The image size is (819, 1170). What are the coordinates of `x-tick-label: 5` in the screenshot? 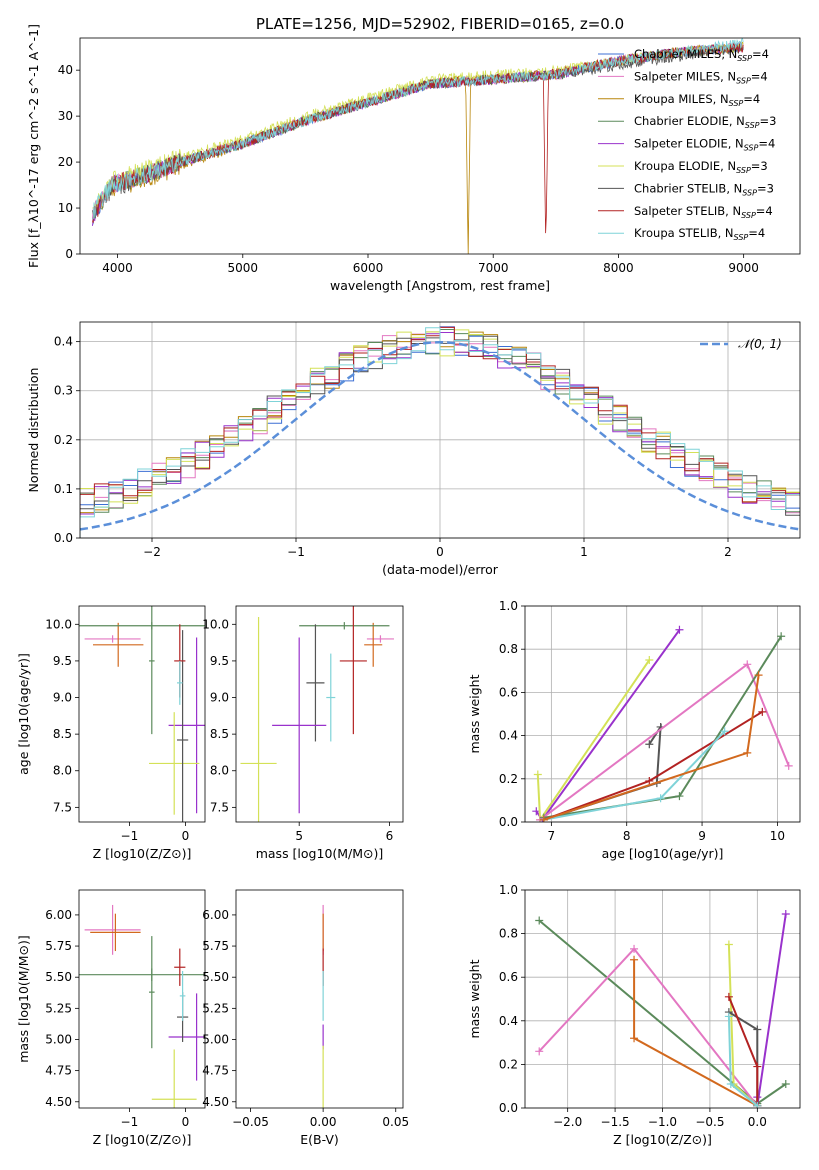 It's located at (299, 836).